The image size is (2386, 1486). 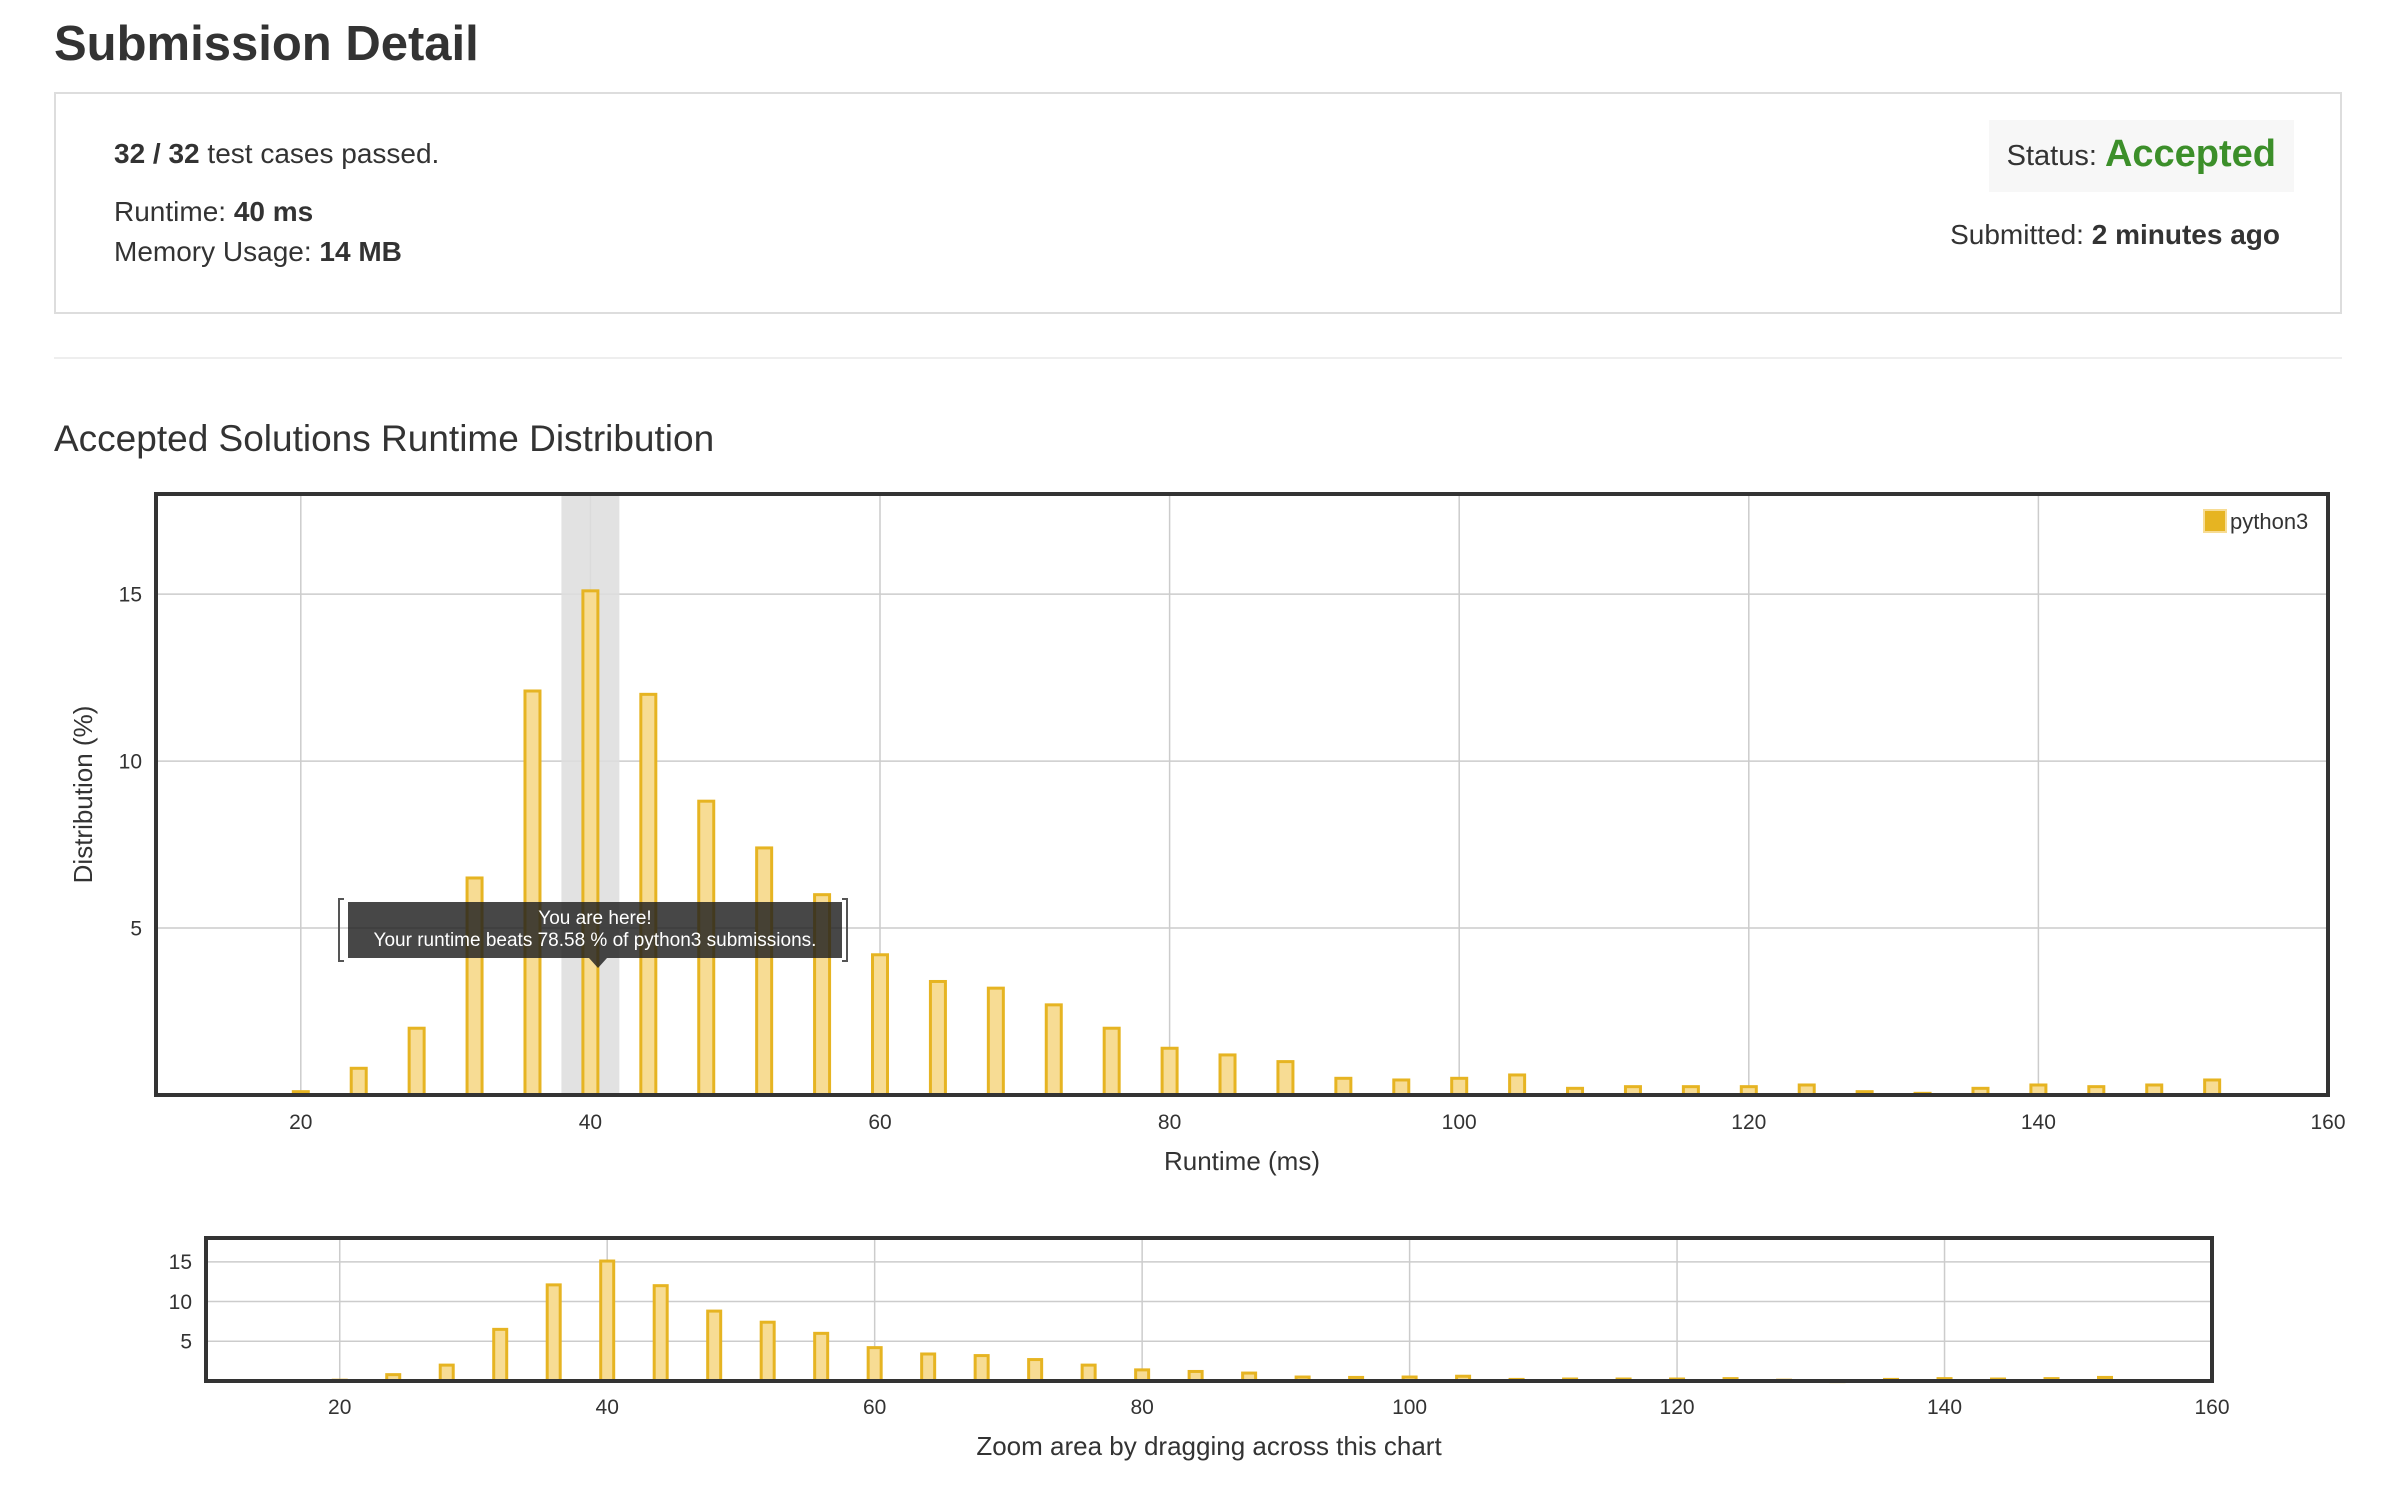 What do you see at coordinates (2185, 234) in the screenshot?
I see `submitted-value: 2 minutes ago` at bounding box center [2185, 234].